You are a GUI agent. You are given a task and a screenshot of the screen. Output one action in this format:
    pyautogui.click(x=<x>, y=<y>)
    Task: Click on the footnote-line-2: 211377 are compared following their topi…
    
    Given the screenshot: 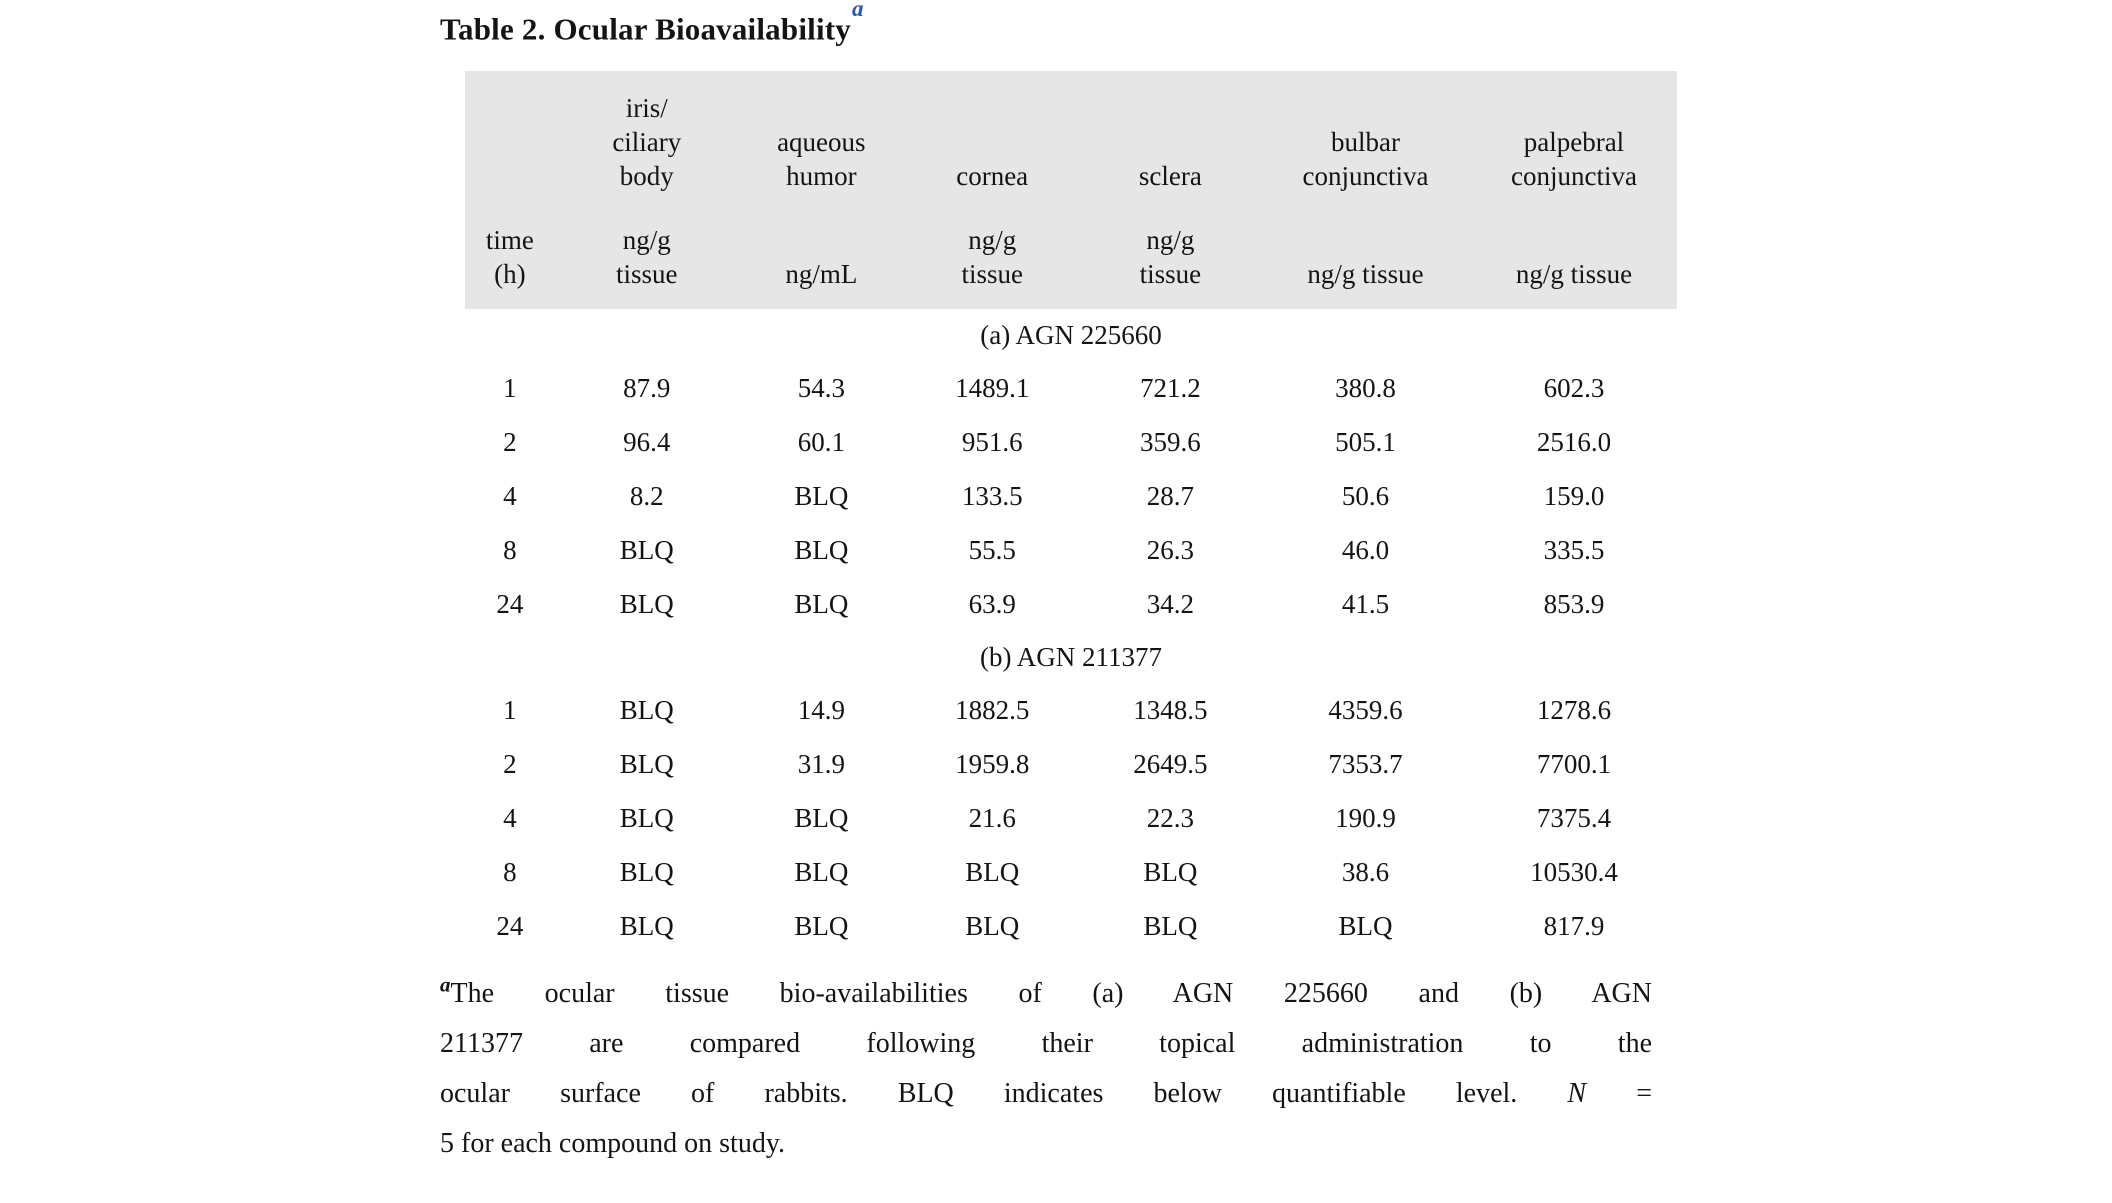 What is the action you would take?
    pyautogui.click(x=1046, y=1044)
    